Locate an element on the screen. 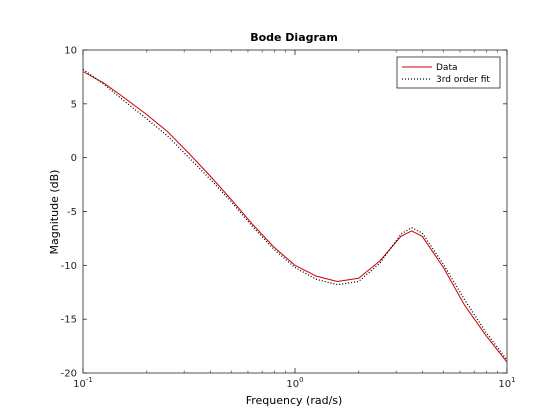 The width and height of the screenshot is (560, 420). y-tick-label: -10 is located at coordinates (69, 266).